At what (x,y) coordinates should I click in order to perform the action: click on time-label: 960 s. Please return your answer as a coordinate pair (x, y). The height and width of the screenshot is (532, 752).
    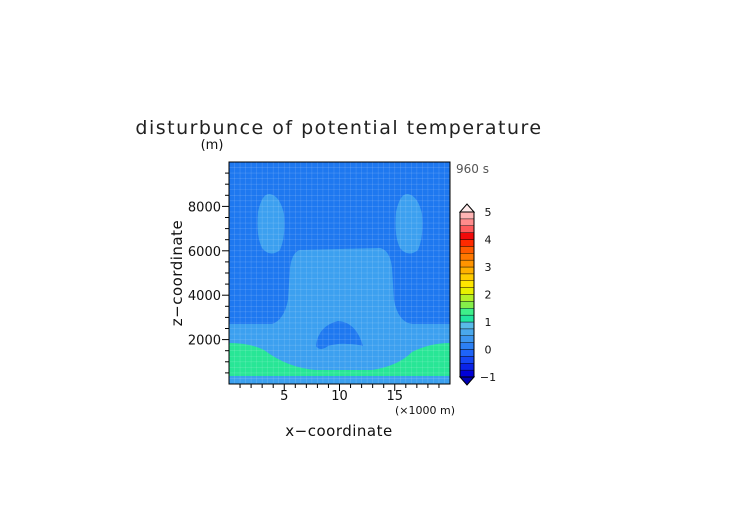
    Looking at the image, I should click on (472, 169).